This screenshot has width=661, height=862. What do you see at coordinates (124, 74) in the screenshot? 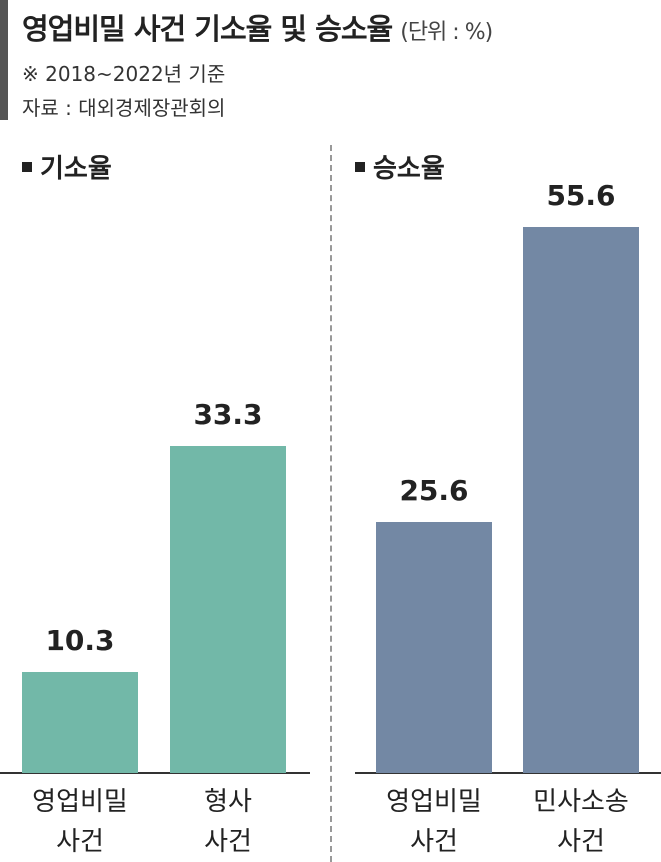
I see `note: ※ 2018~2022년 기준` at bounding box center [124, 74].